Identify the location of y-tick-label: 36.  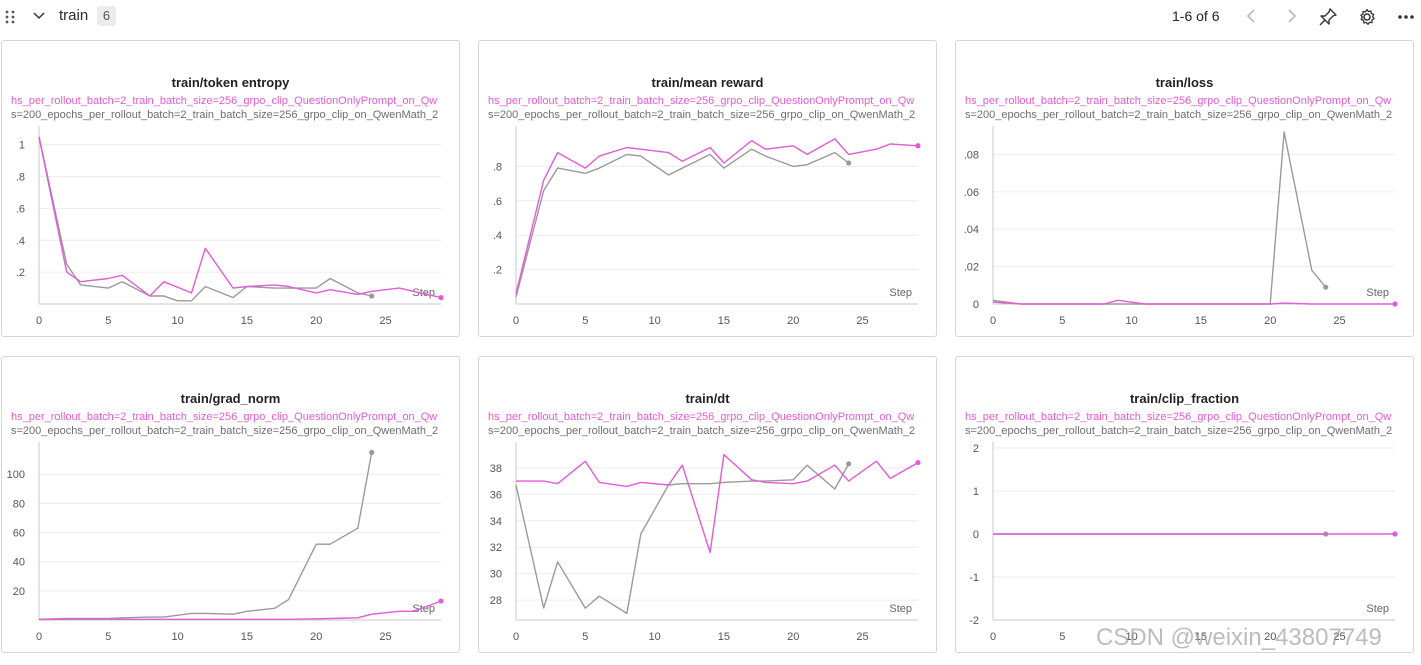
(496, 495).